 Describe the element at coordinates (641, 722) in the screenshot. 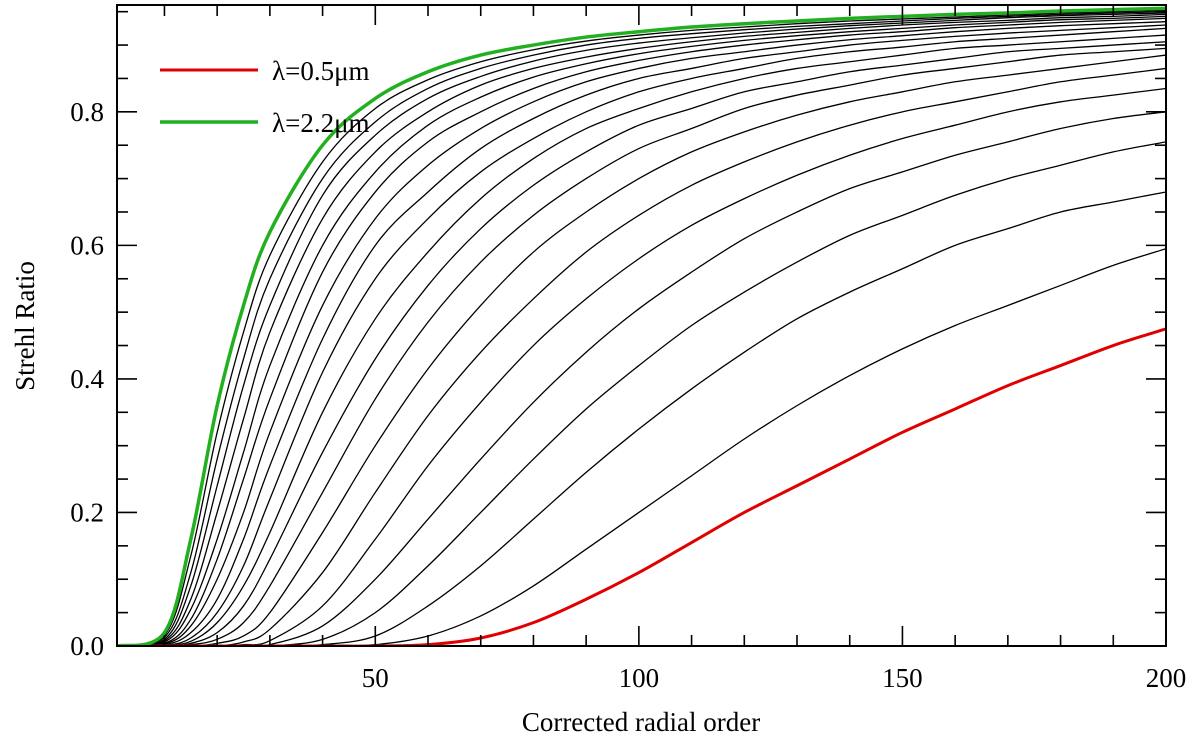

I see `x-axis-title: Corrected radial order` at that location.